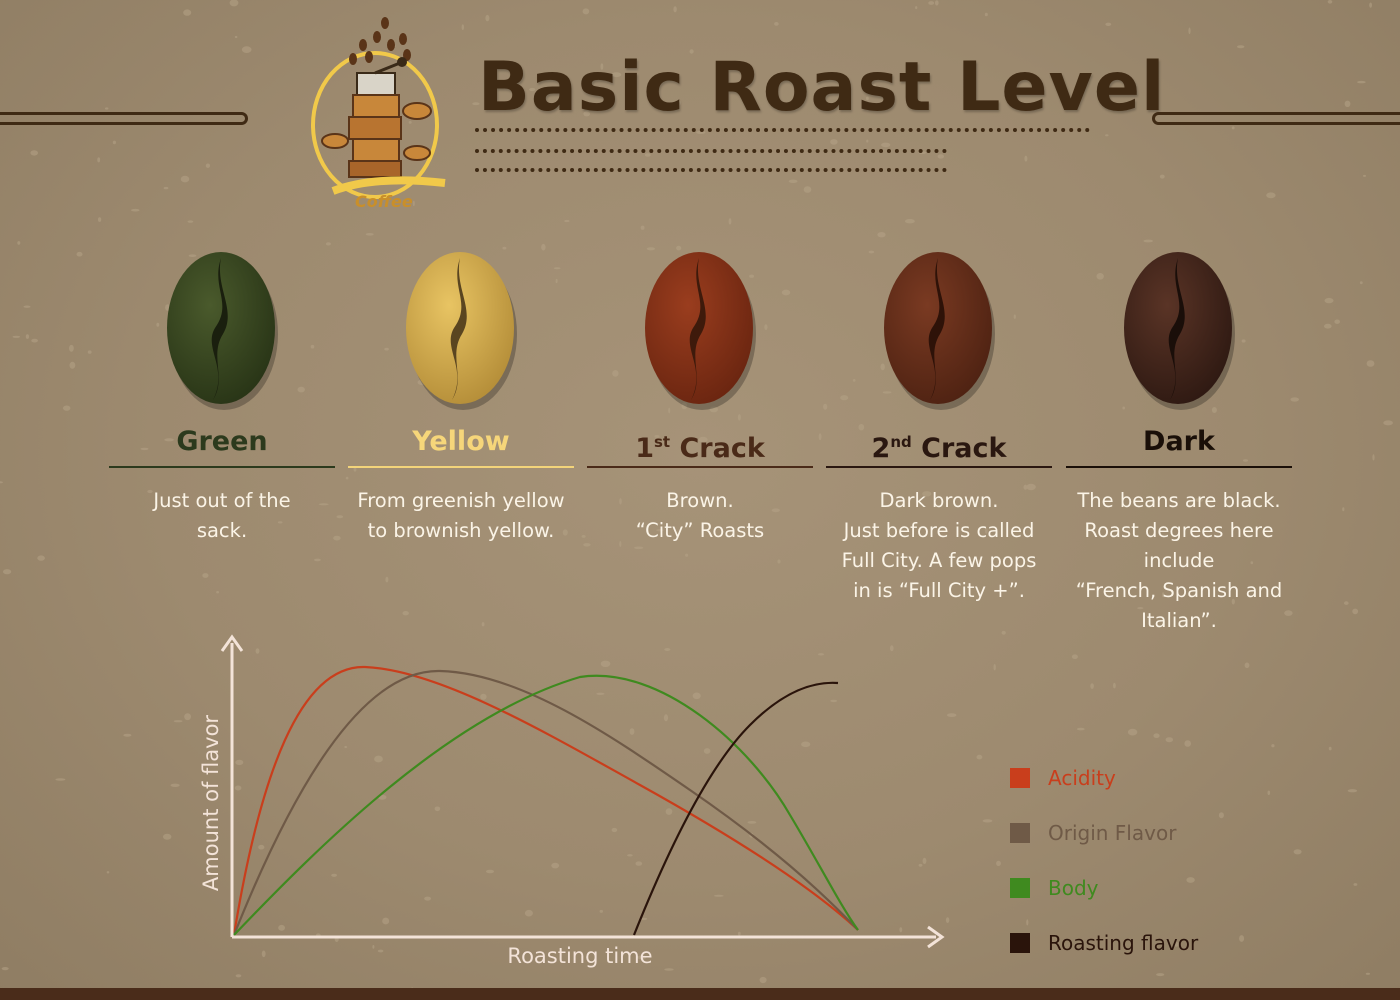  I want to click on series-line-acidity, so click(545, 800).